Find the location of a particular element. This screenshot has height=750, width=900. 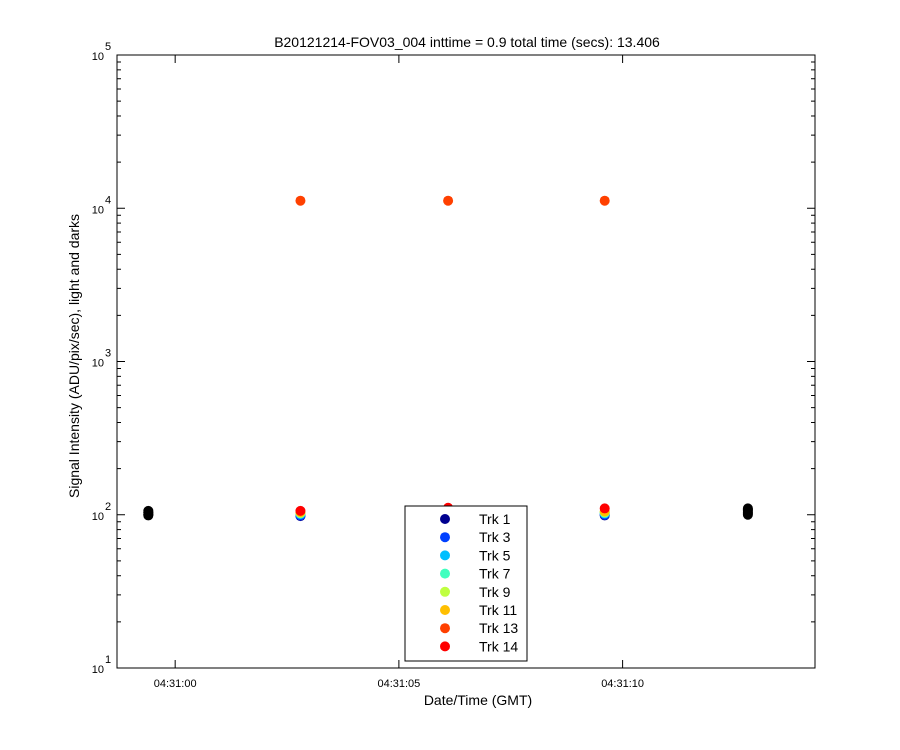

legend-label-trk-5: Trk 5 is located at coordinates (495, 555).